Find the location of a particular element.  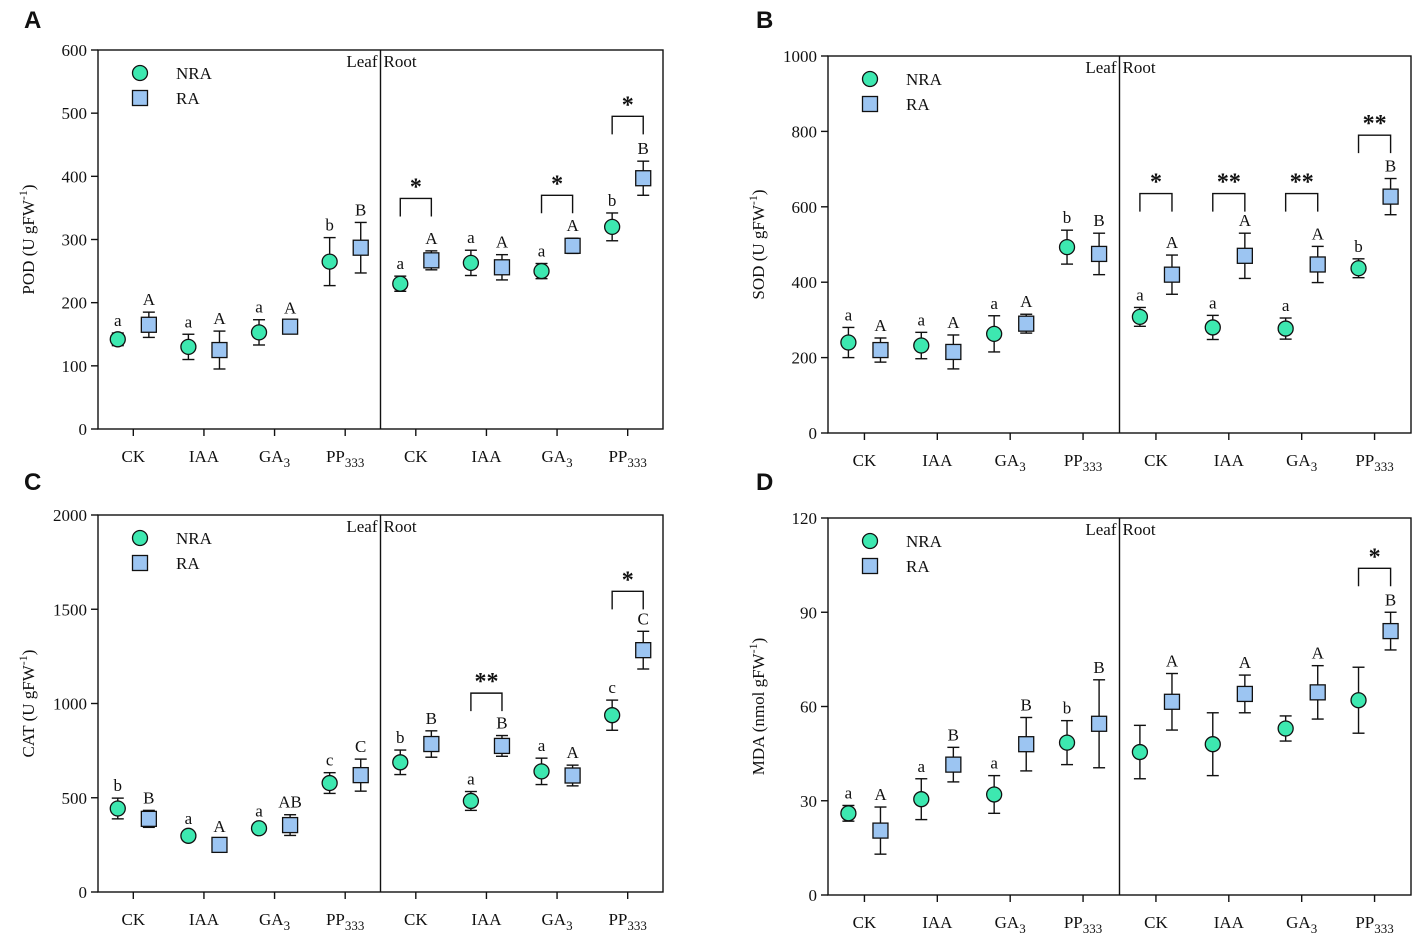

significance-bracket: ** is located at coordinates (1229, 191).